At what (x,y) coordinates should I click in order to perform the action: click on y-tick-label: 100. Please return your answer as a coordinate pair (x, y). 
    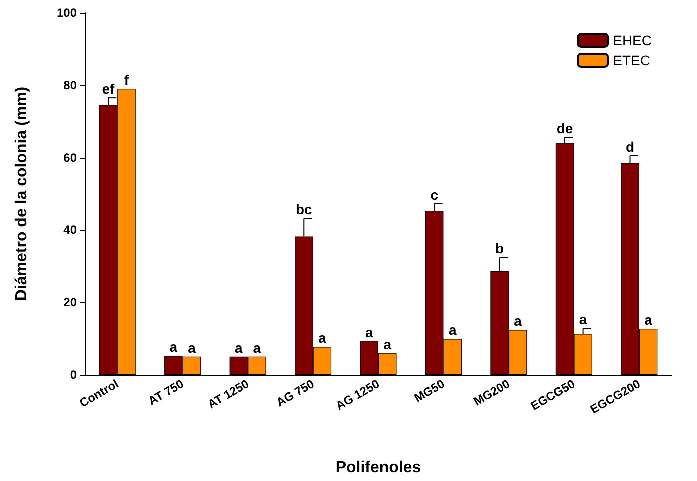
    Looking at the image, I should click on (67, 13).